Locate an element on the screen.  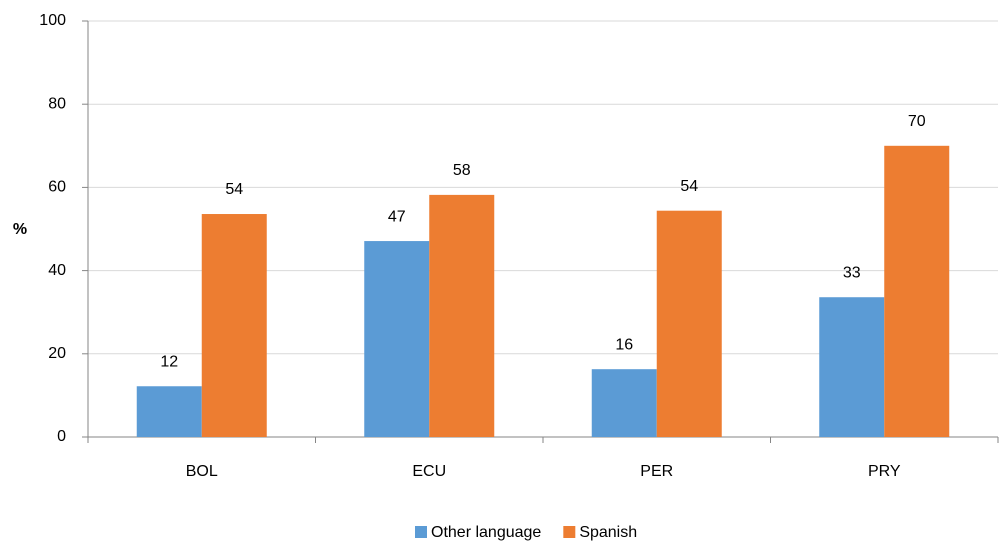
y-tick-label: 20 is located at coordinates (57, 353).